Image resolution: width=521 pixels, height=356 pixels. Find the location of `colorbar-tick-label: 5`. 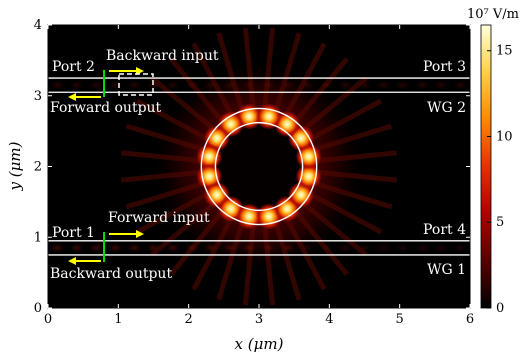

colorbar-tick-label: 5 is located at coordinates (500, 222).